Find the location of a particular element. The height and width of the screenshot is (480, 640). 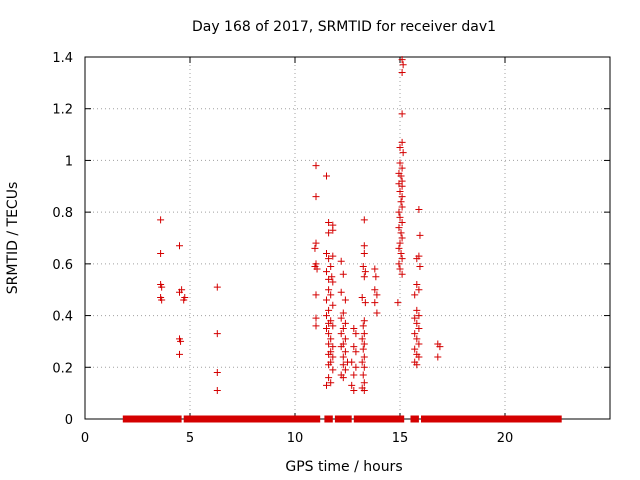

y-axis-label: SRMTID / TECUs is located at coordinates (13, 238).